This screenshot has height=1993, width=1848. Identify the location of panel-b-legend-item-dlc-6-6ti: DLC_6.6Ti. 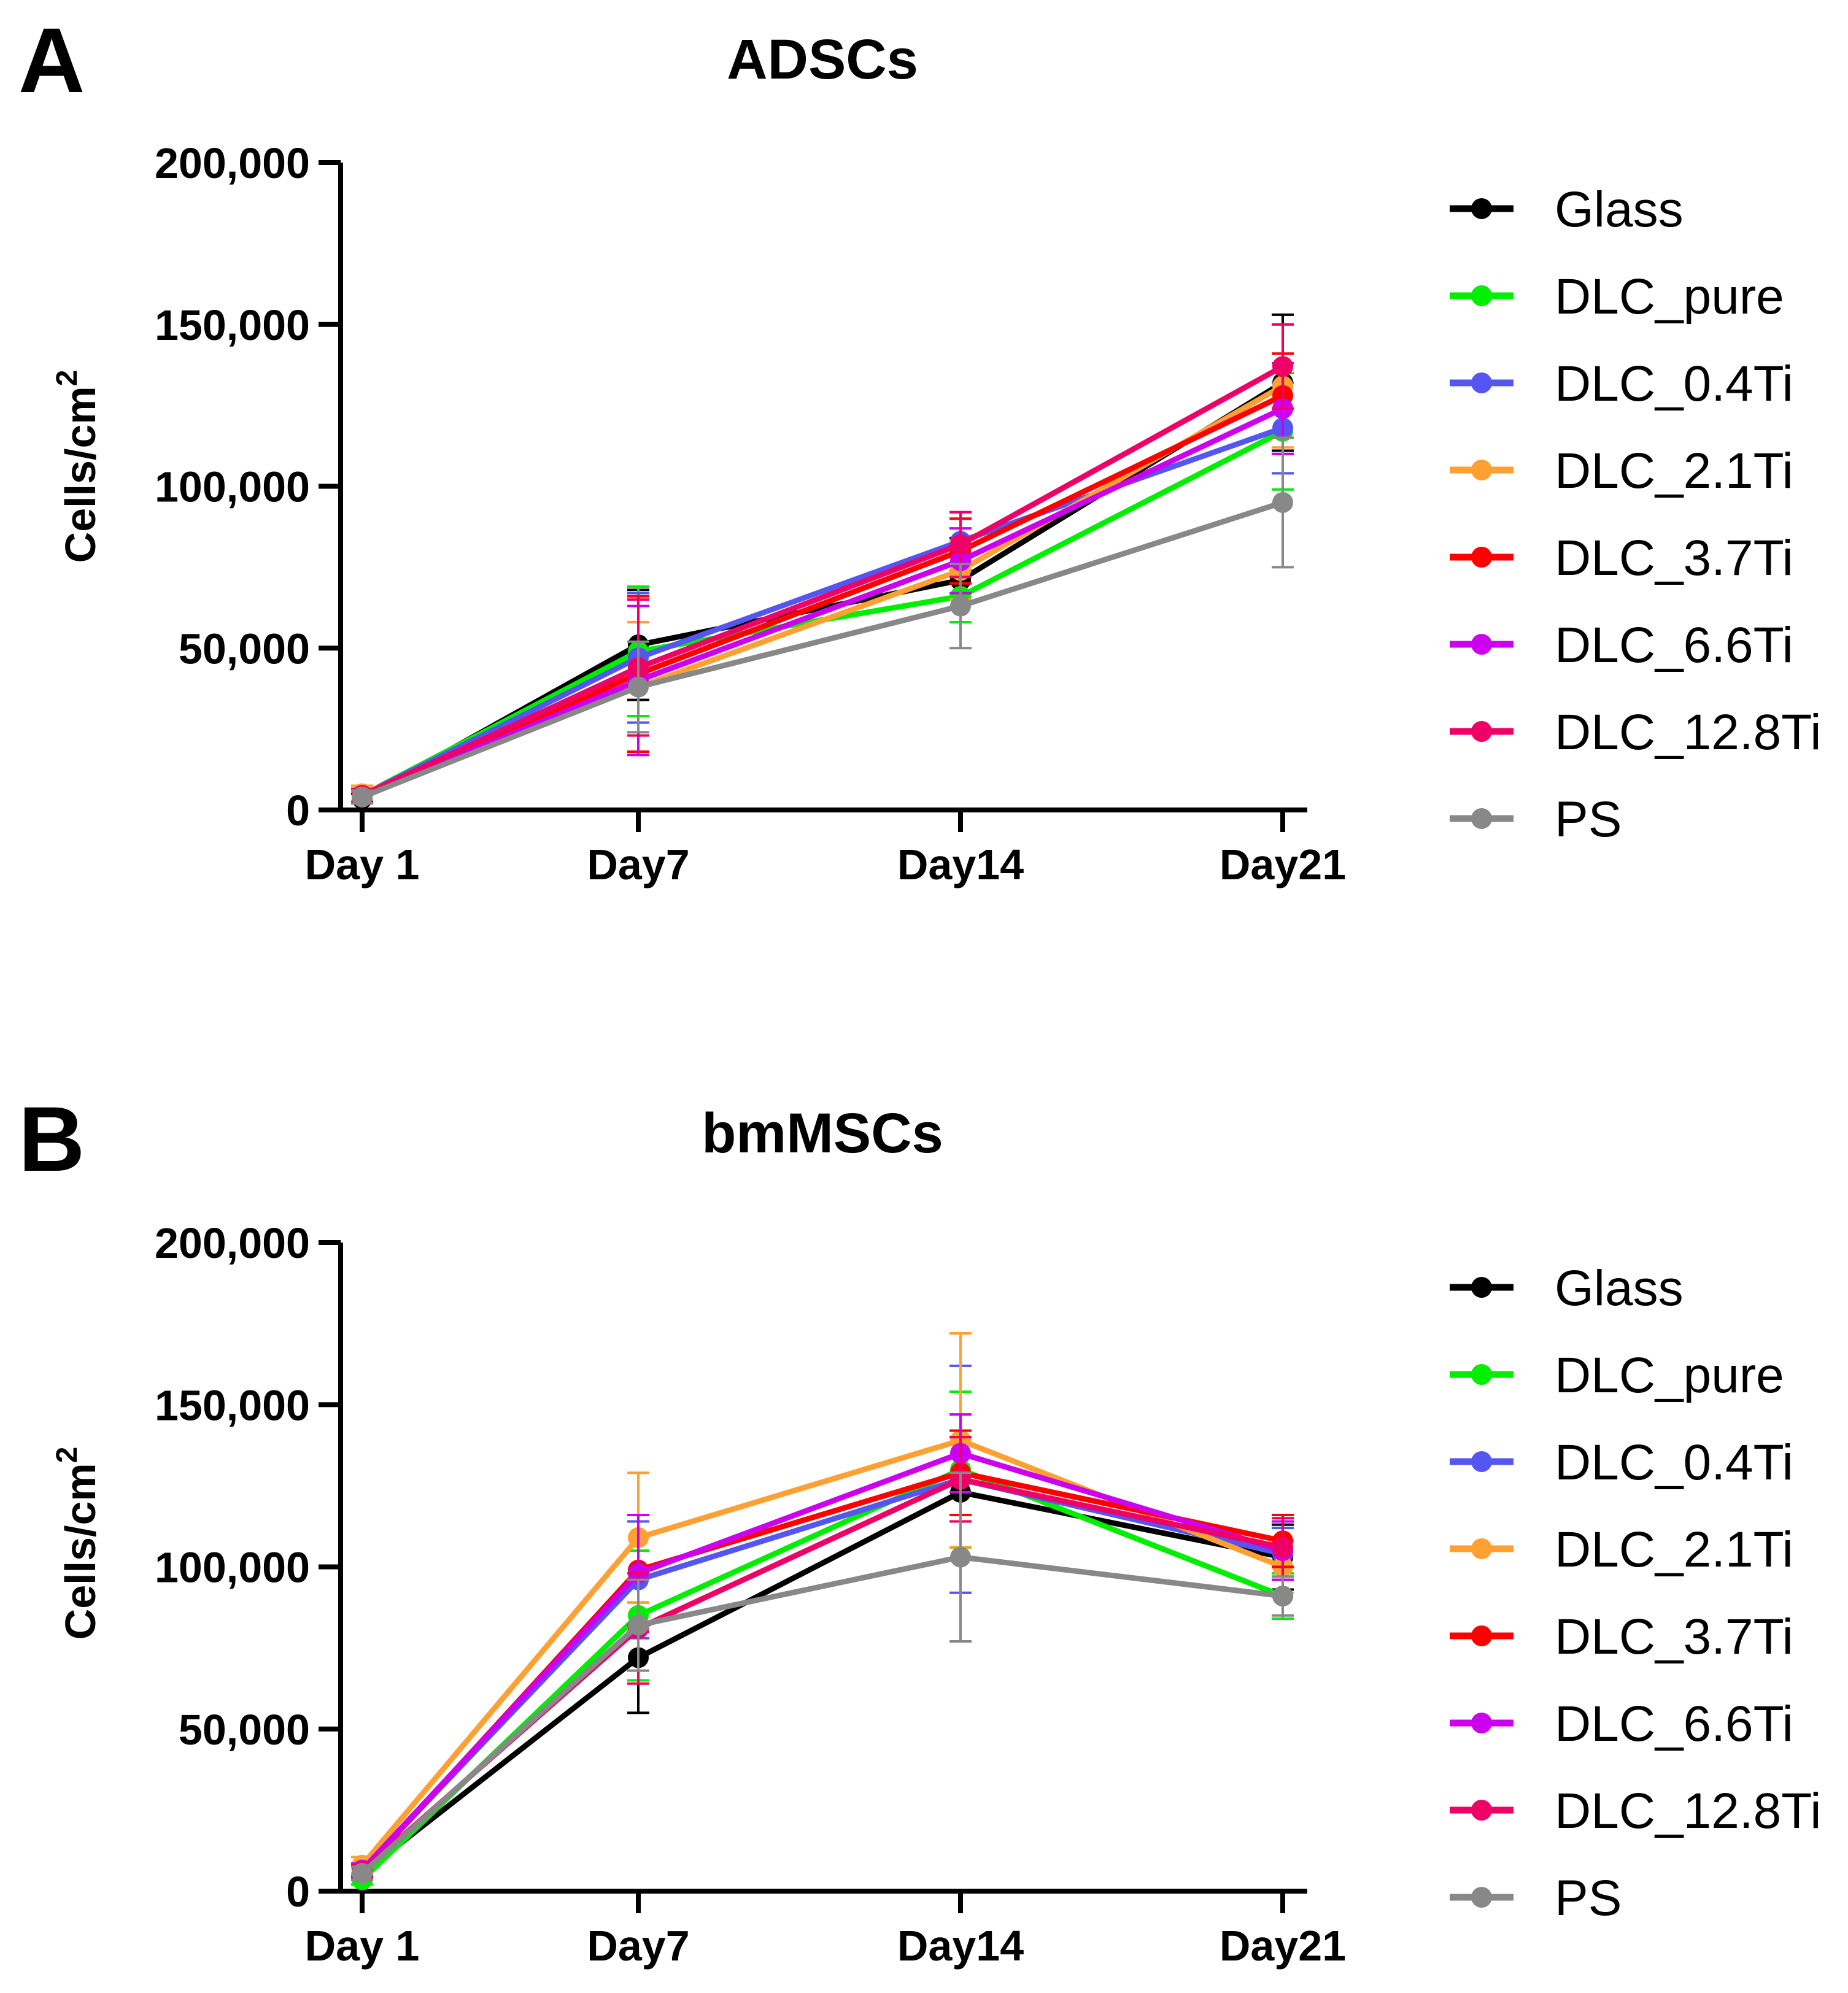
(1622, 1724).